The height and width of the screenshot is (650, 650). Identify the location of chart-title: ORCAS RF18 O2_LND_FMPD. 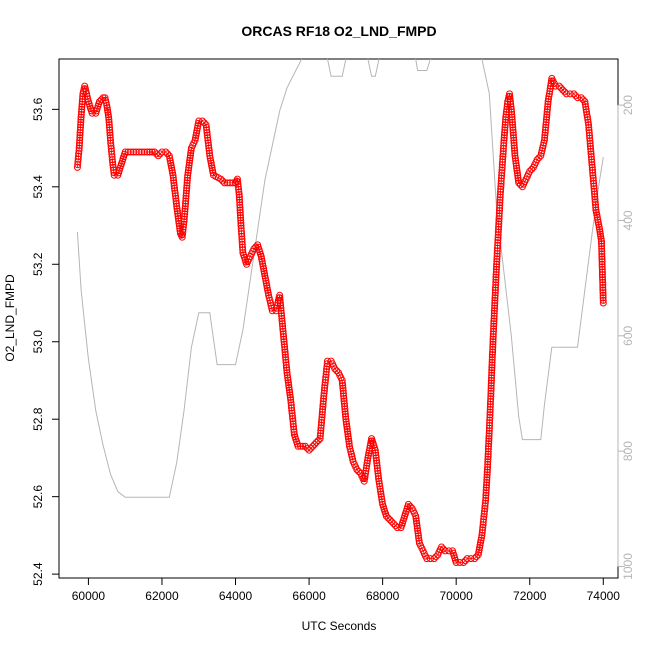
(338, 31).